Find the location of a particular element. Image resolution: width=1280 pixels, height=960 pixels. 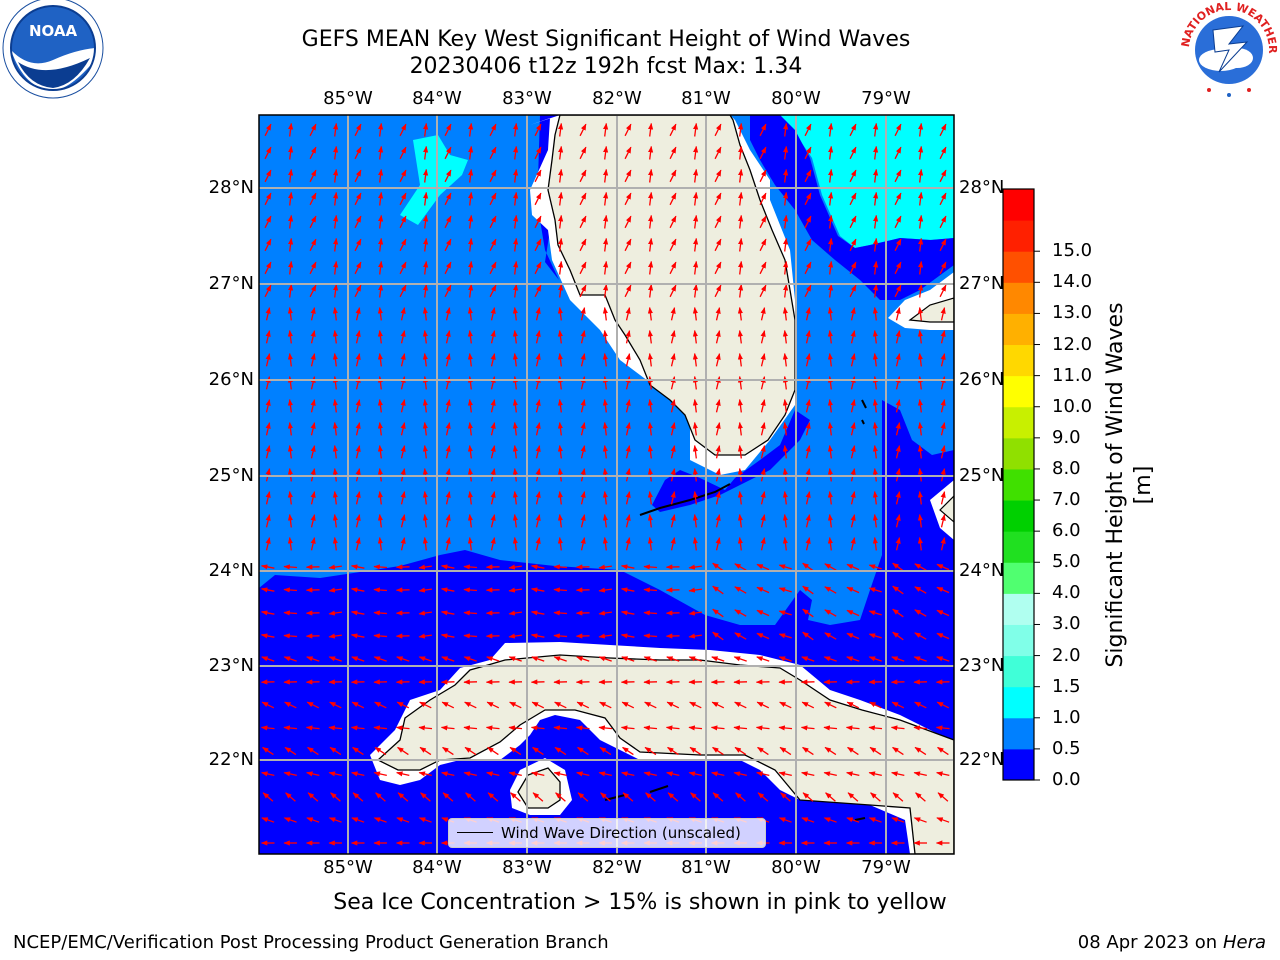

lon-label-bottom: 82°W is located at coordinates (617, 867).